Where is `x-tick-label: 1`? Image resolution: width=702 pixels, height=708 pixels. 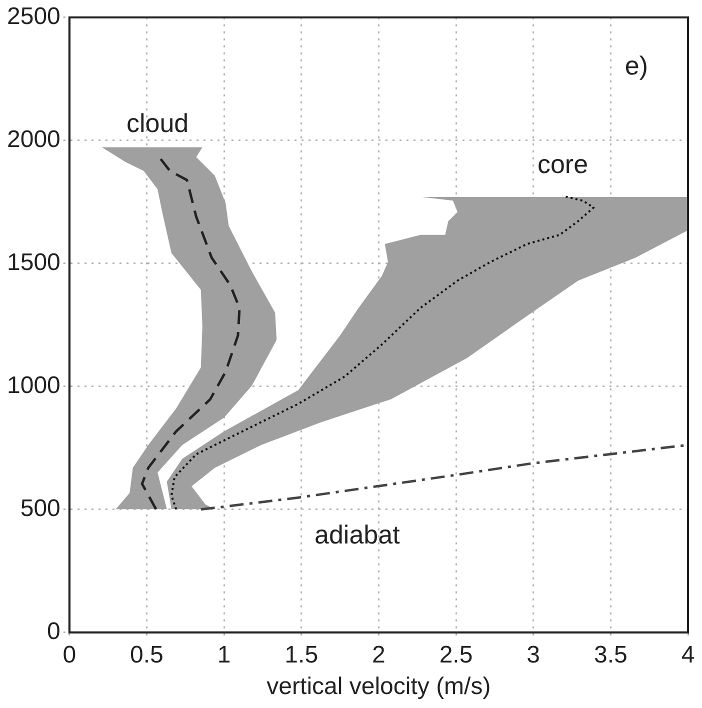
x-tick-label: 1 is located at coordinates (224, 654).